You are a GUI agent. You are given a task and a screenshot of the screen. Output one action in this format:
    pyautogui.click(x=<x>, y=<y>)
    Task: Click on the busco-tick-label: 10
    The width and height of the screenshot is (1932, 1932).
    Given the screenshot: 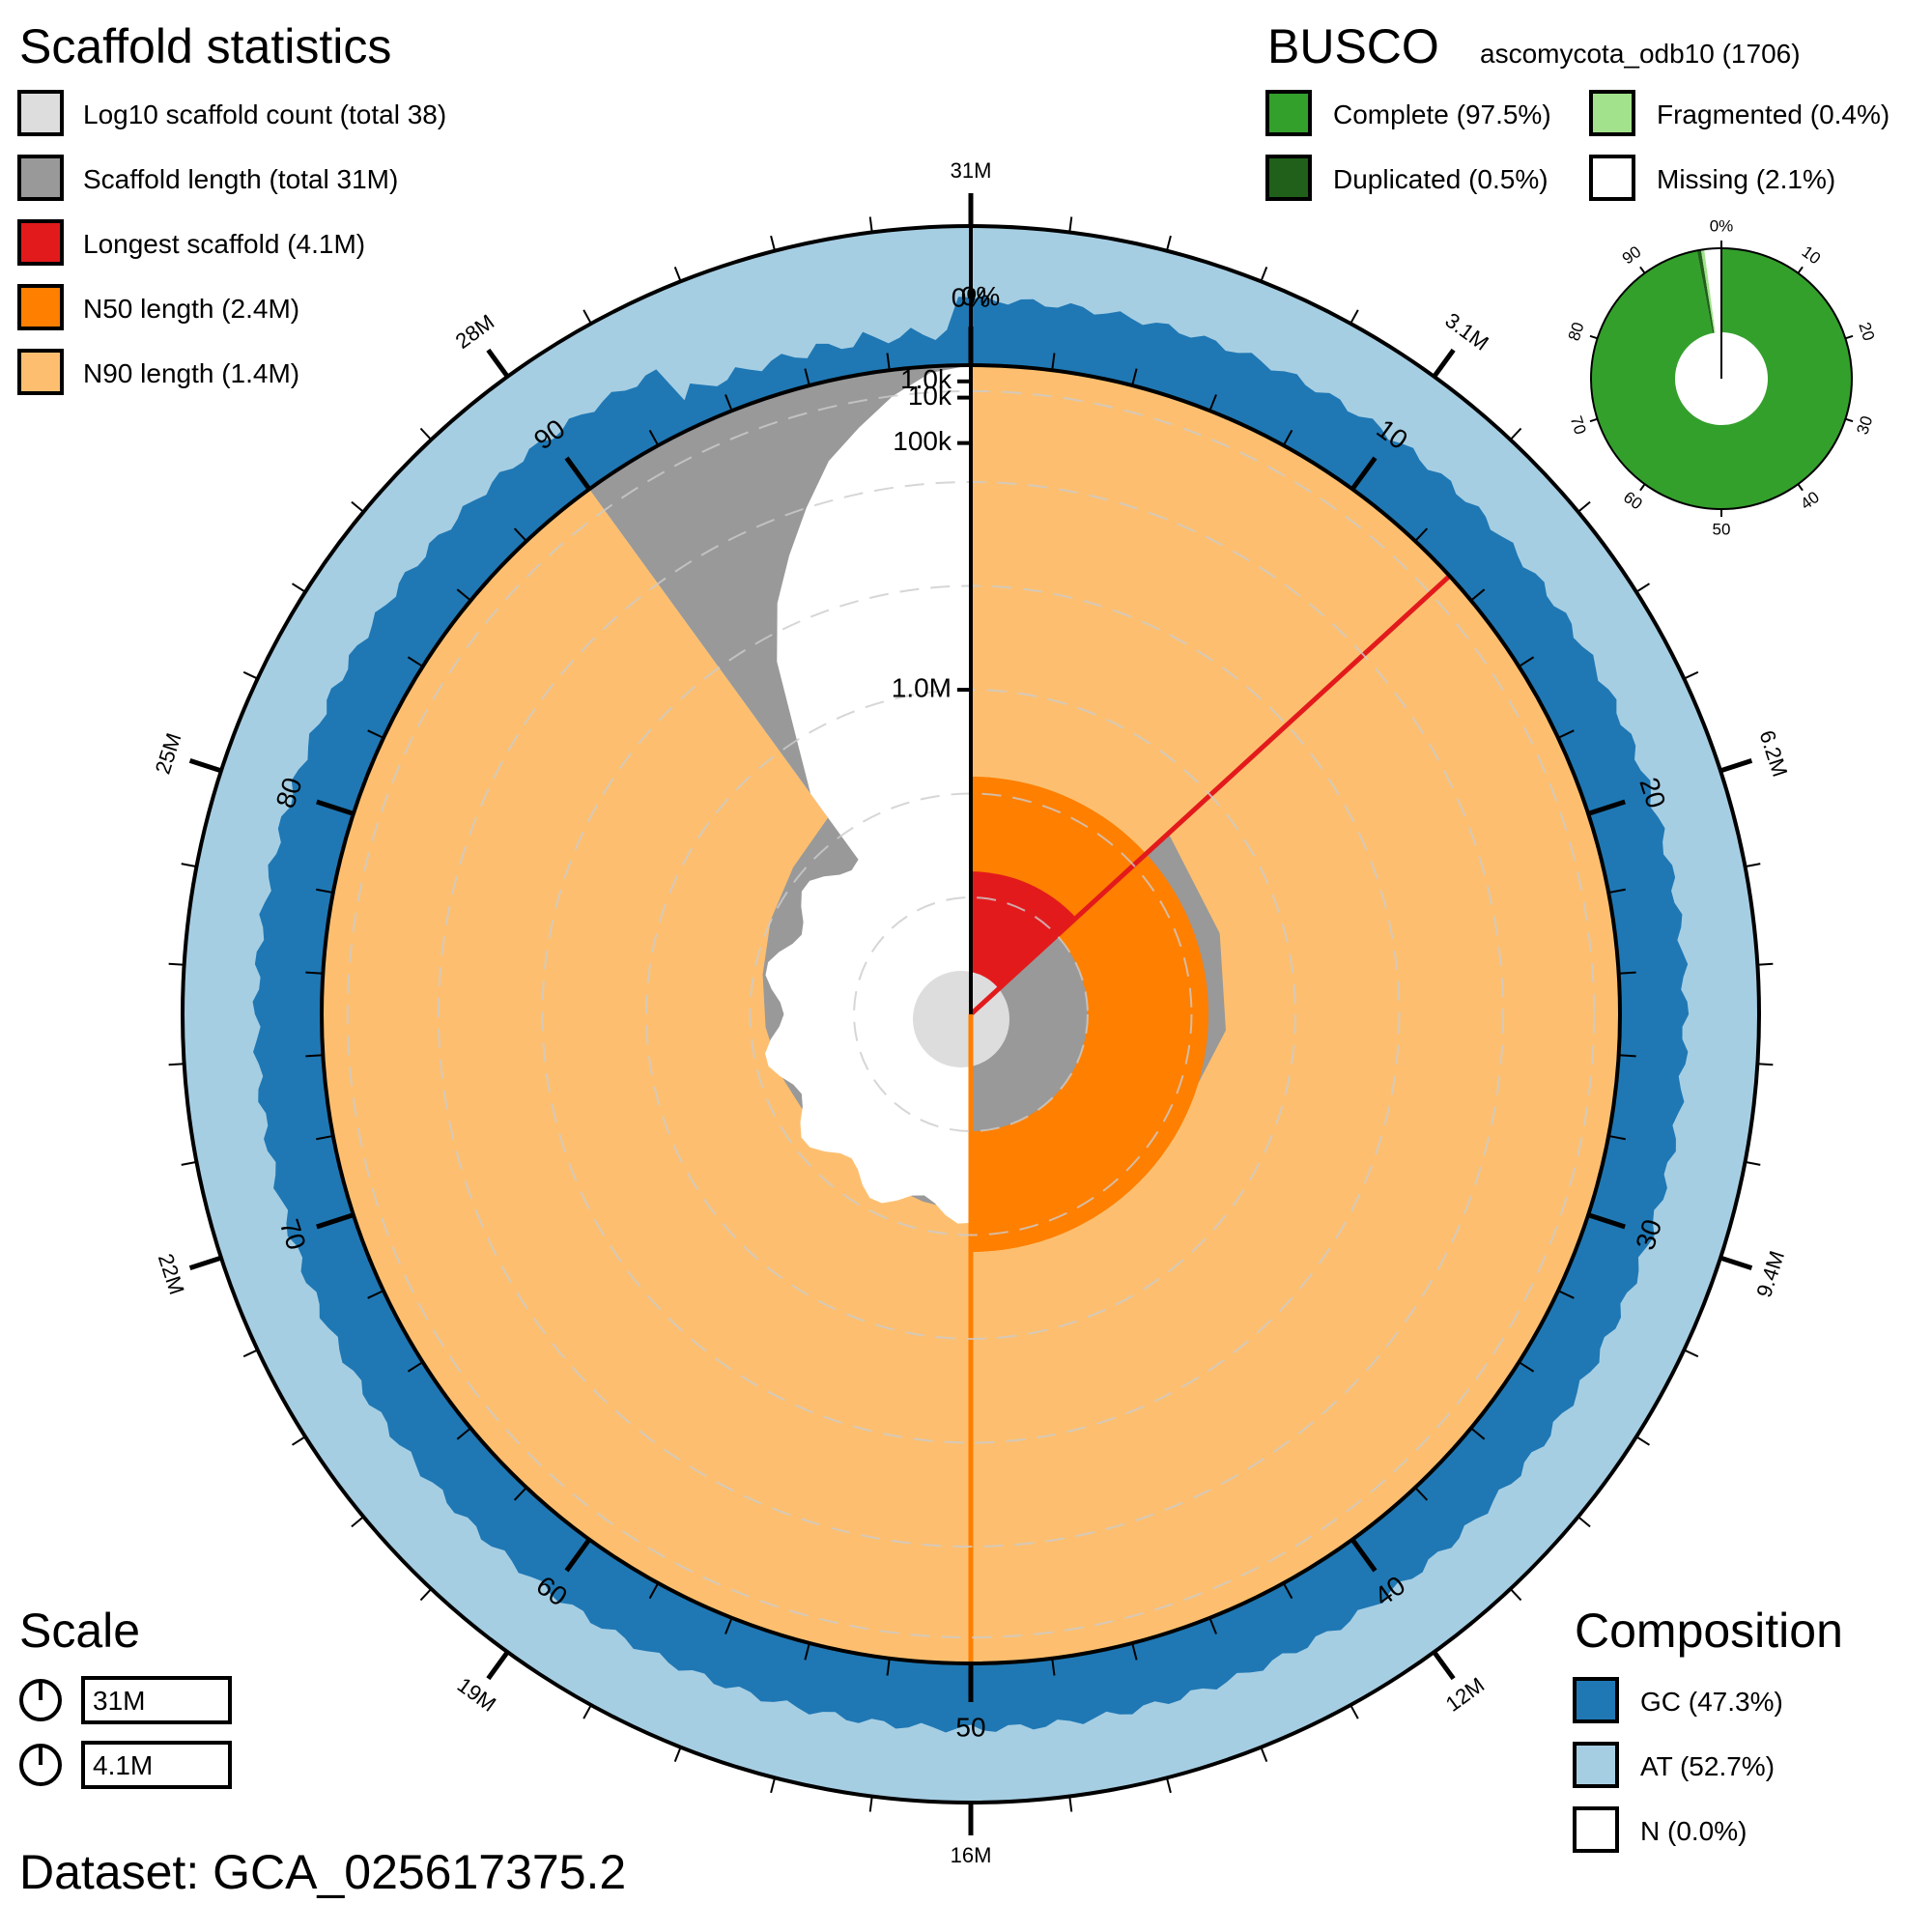 What is the action you would take?
    pyautogui.click(x=1811, y=255)
    